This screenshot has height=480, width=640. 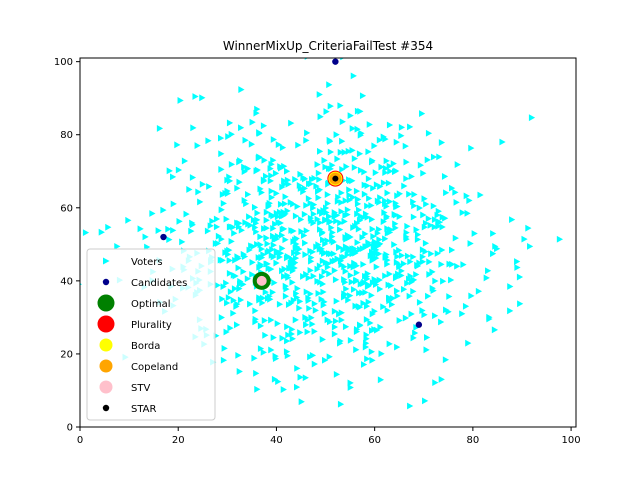 What do you see at coordinates (66, 135) in the screenshot?
I see `y-tick-label: 80` at bounding box center [66, 135].